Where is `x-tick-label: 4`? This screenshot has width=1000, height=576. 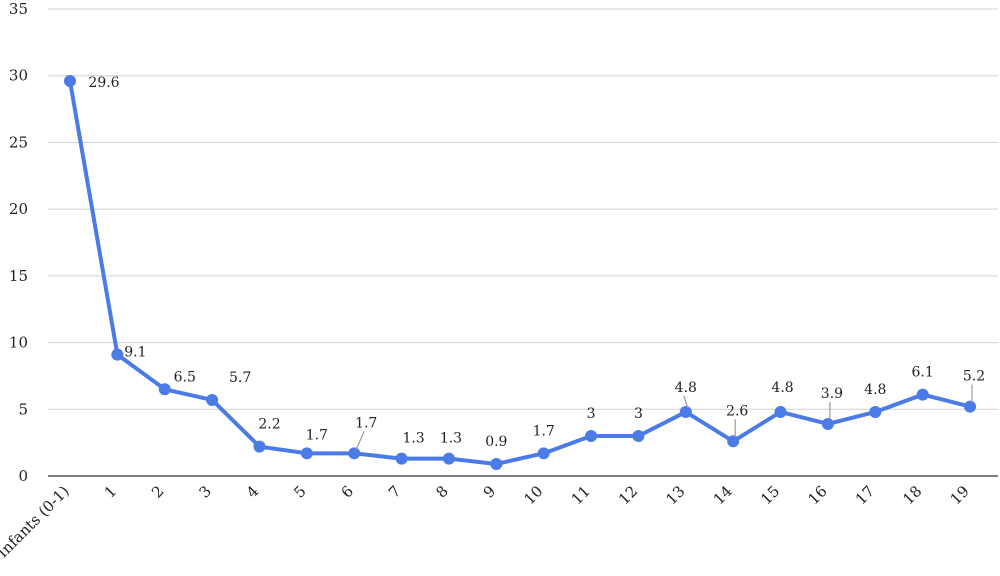
x-tick-label: 4 is located at coordinates (252, 491).